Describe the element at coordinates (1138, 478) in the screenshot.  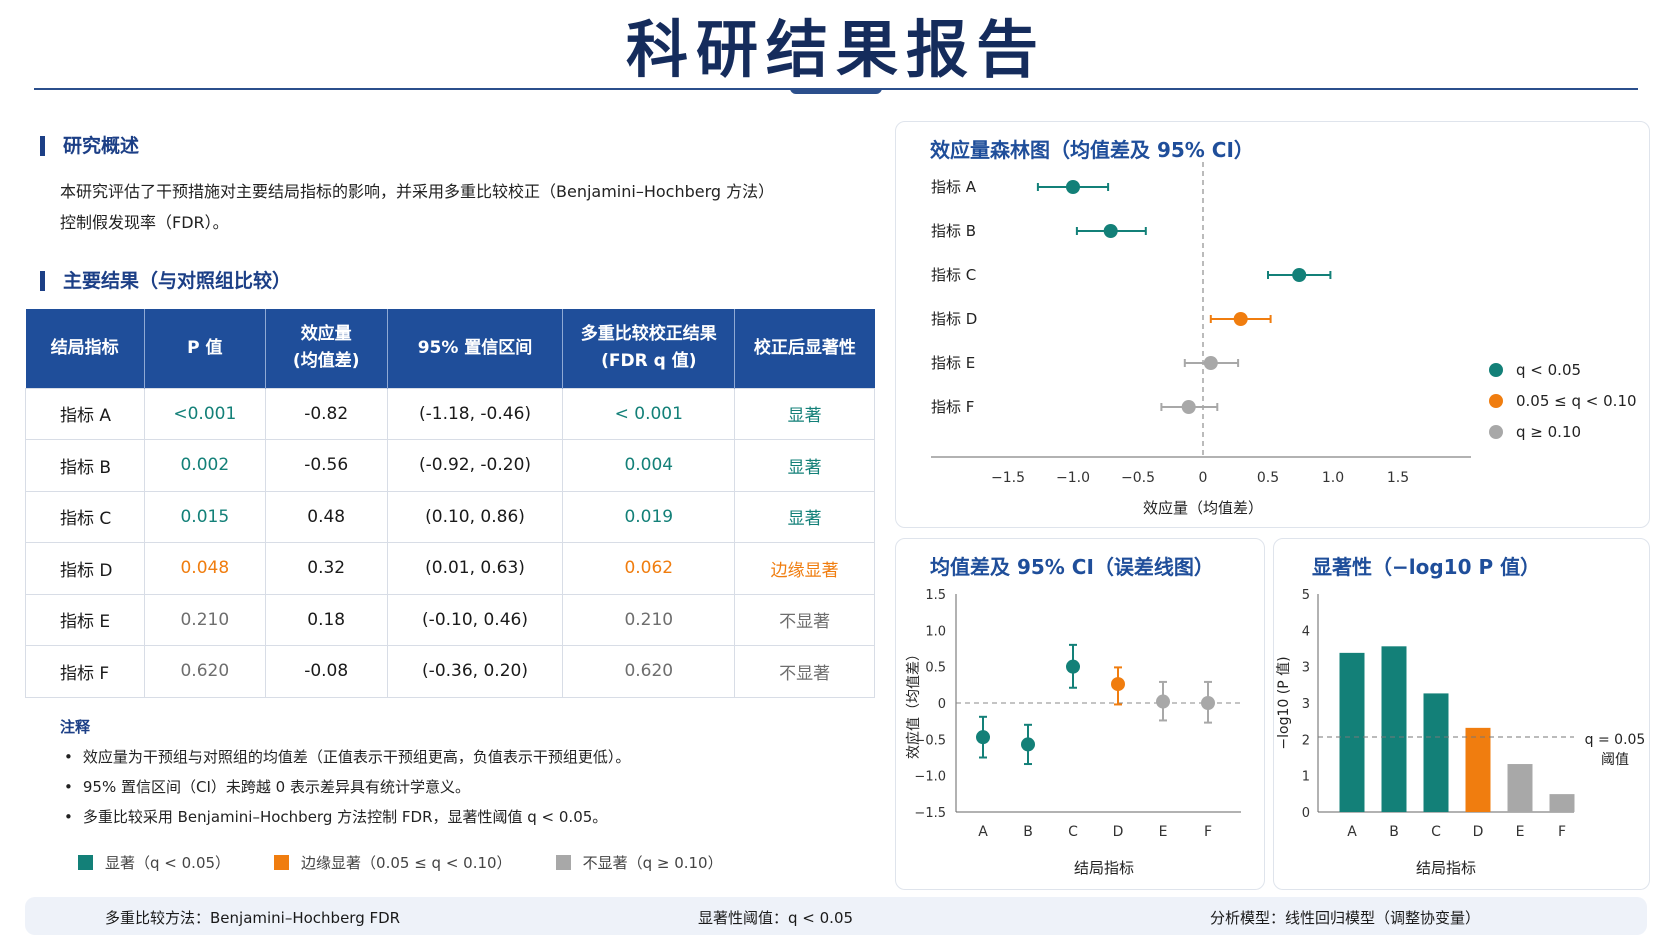
I see `x-tick-label: −0.5` at that location.